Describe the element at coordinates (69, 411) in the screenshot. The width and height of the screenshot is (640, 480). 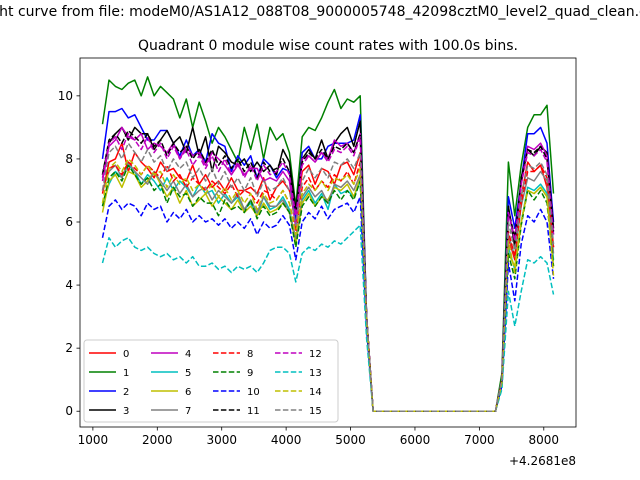
I see `y-tick-label: 0` at that location.